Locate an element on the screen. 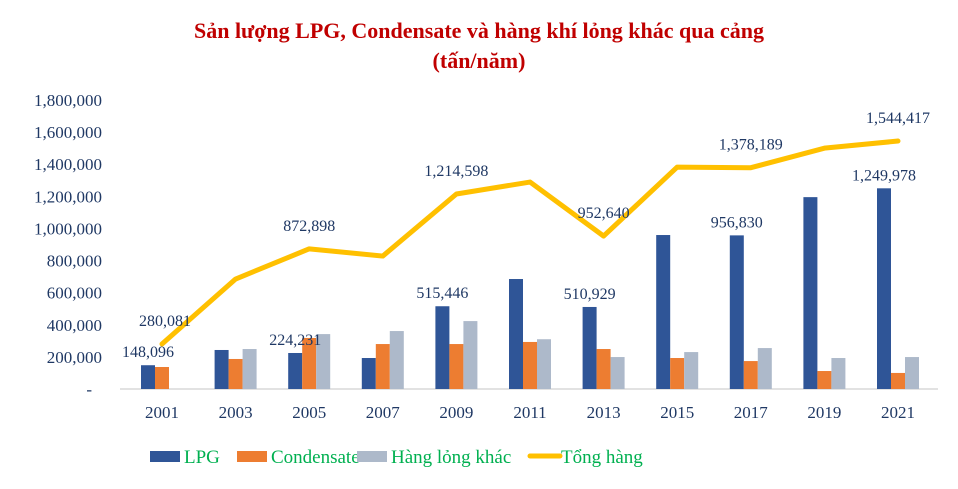 This screenshot has height=489, width=958. bar-hàng-lỏng-khác-2003 is located at coordinates (249, 369).